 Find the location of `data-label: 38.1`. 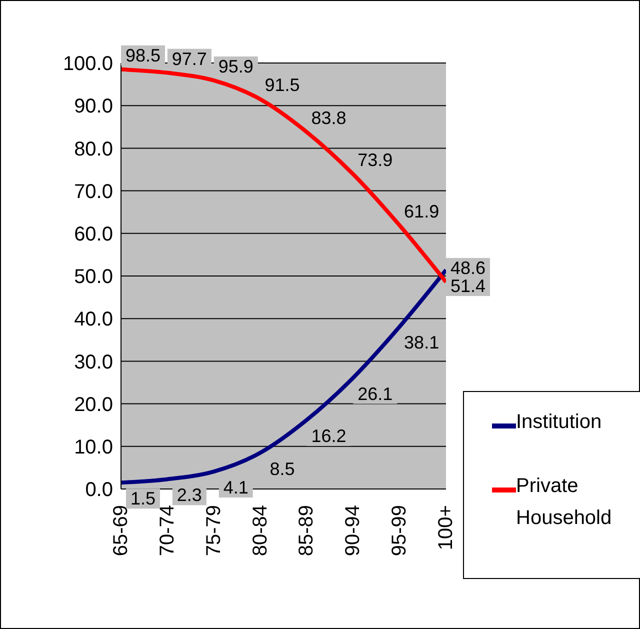

data-label: 38.1 is located at coordinates (422, 342).